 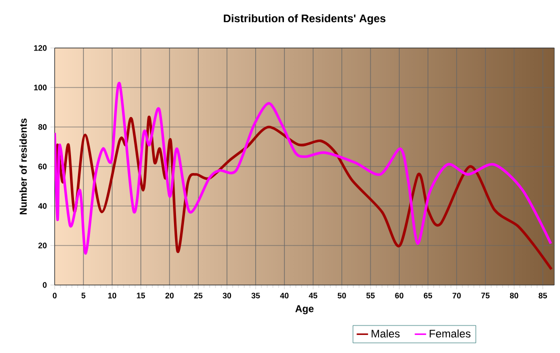 I want to click on y-axis-title: Number of residents, so click(x=23, y=166).